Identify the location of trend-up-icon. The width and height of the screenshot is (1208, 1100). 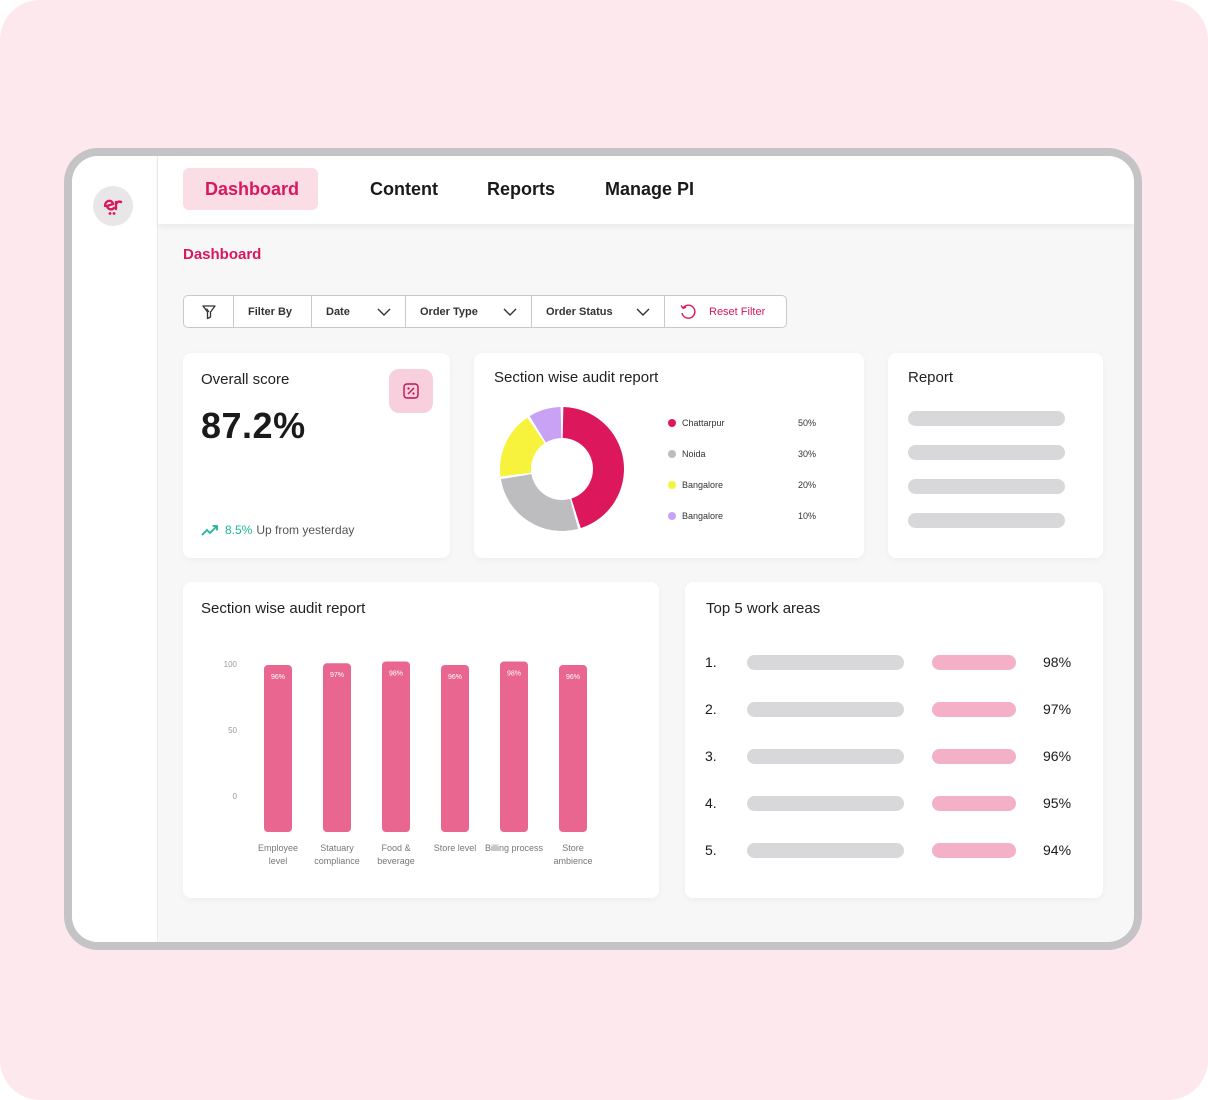
(209, 530).